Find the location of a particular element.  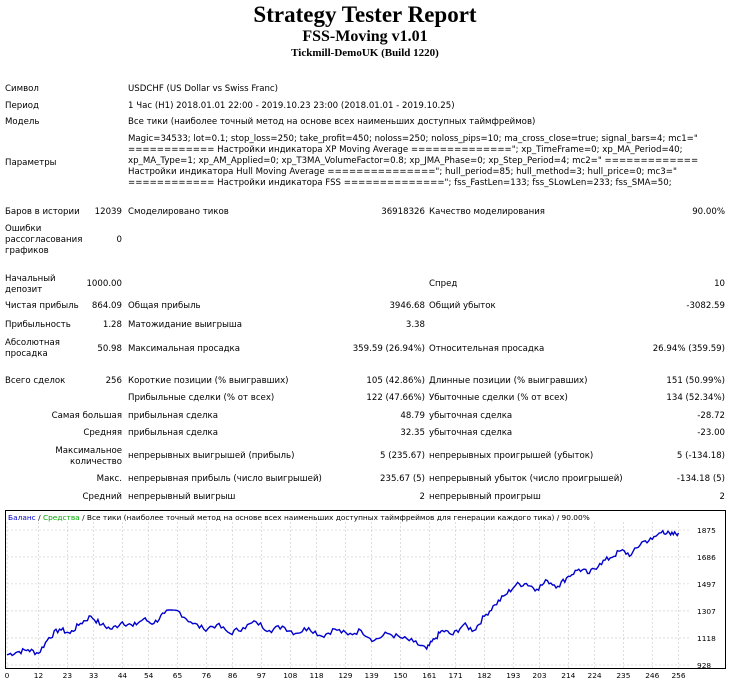

y-tick-label: 928 is located at coordinates (704, 665).